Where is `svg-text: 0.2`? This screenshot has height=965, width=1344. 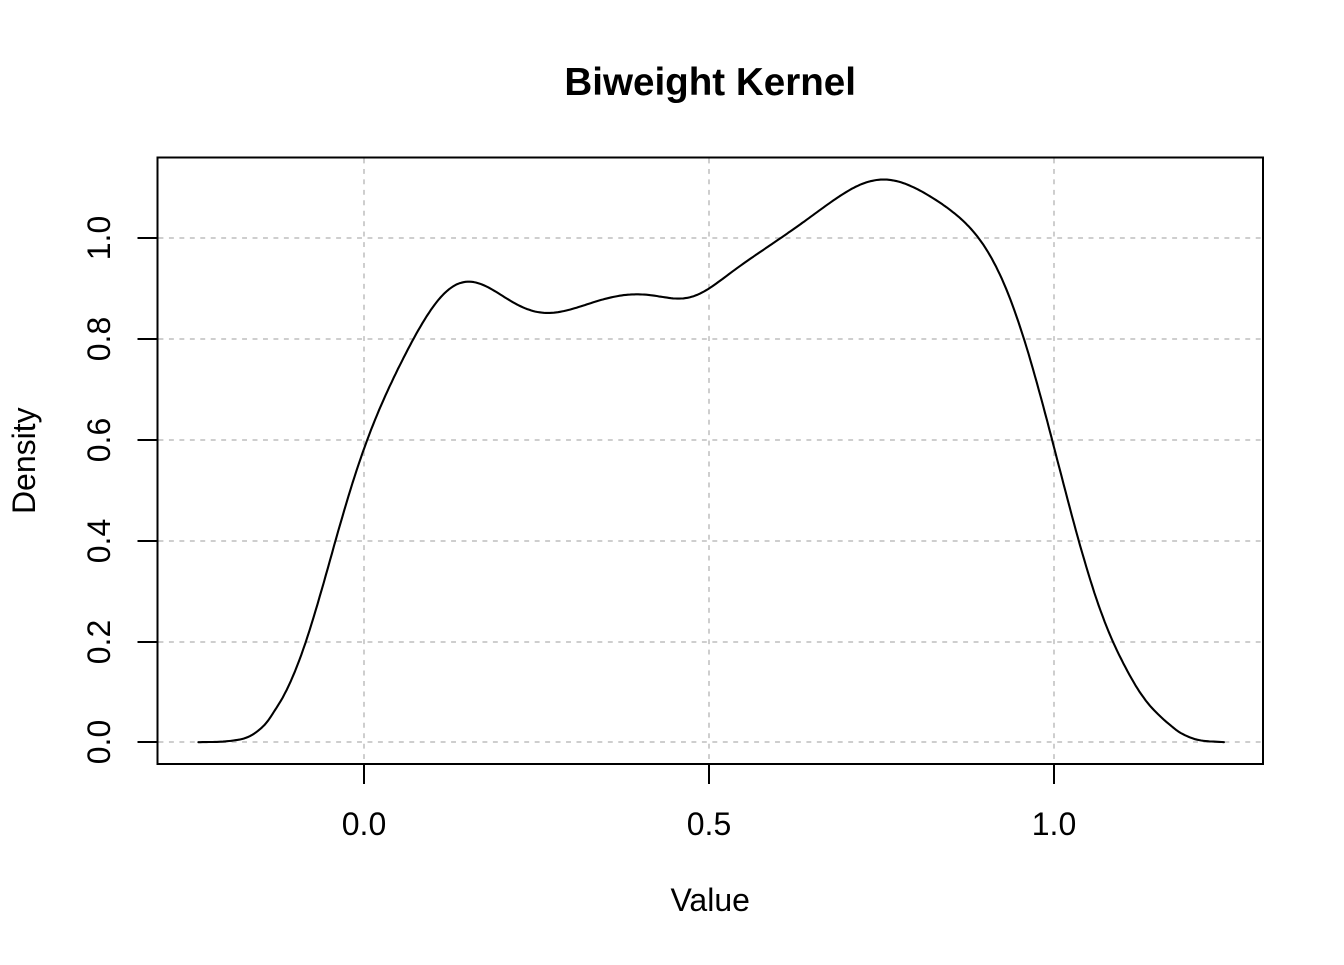
svg-text: 0.2 is located at coordinates (99, 642).